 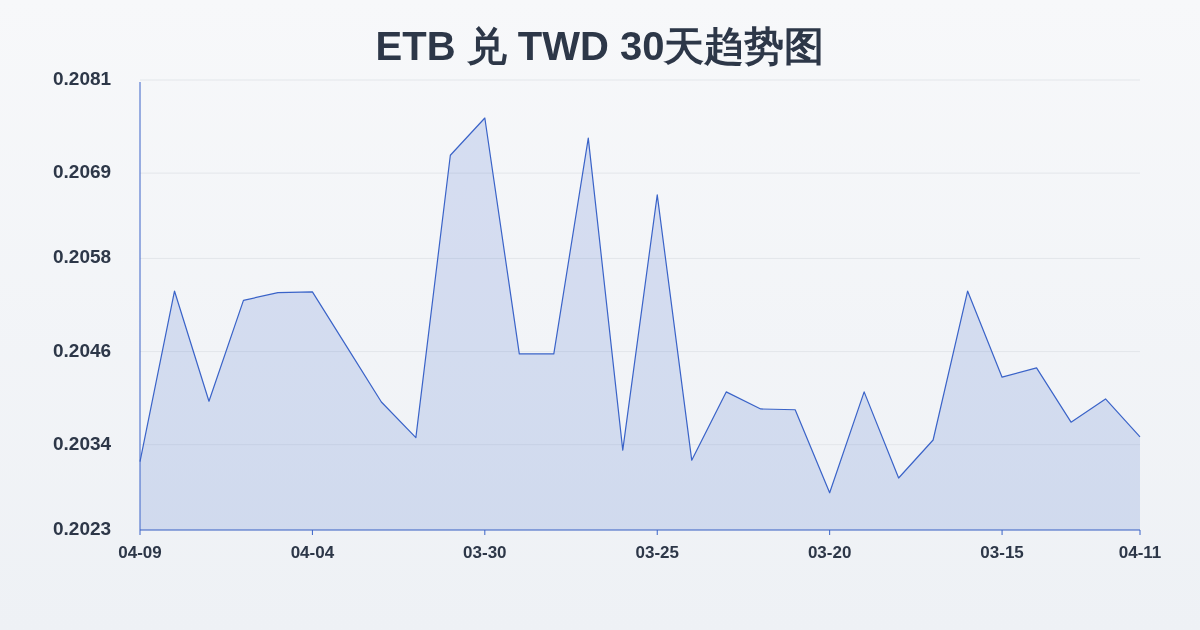 What do you see at coordinates (140, 552) in the screenshot?
I see `x-tick-label: 04-09` at bounding box center [140, 552].